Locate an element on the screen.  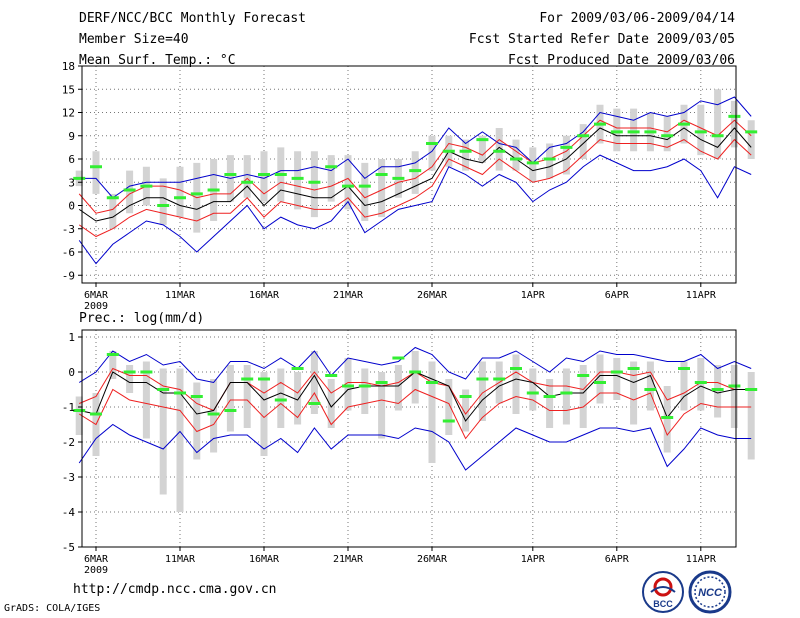
x-tick-label: 16MAR is located at coordinates (264, 295).